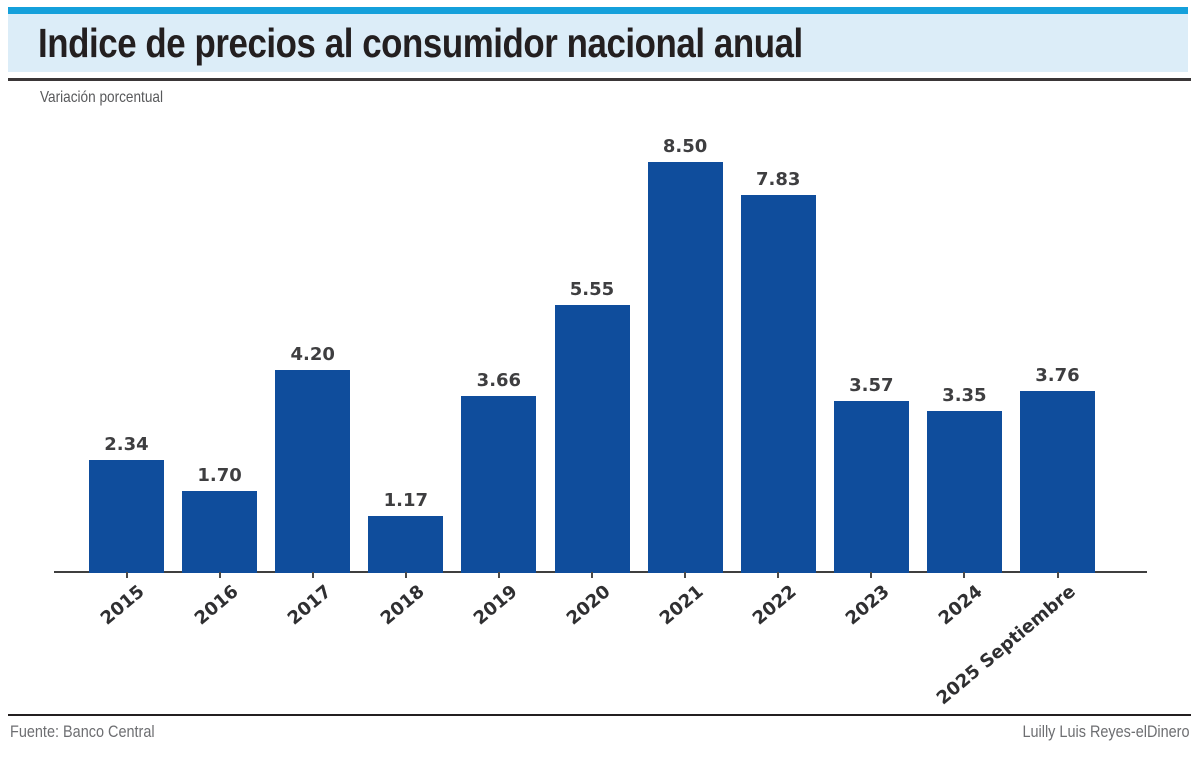  I want to click on bar-value-label: 3.76, so click(1057, 375).